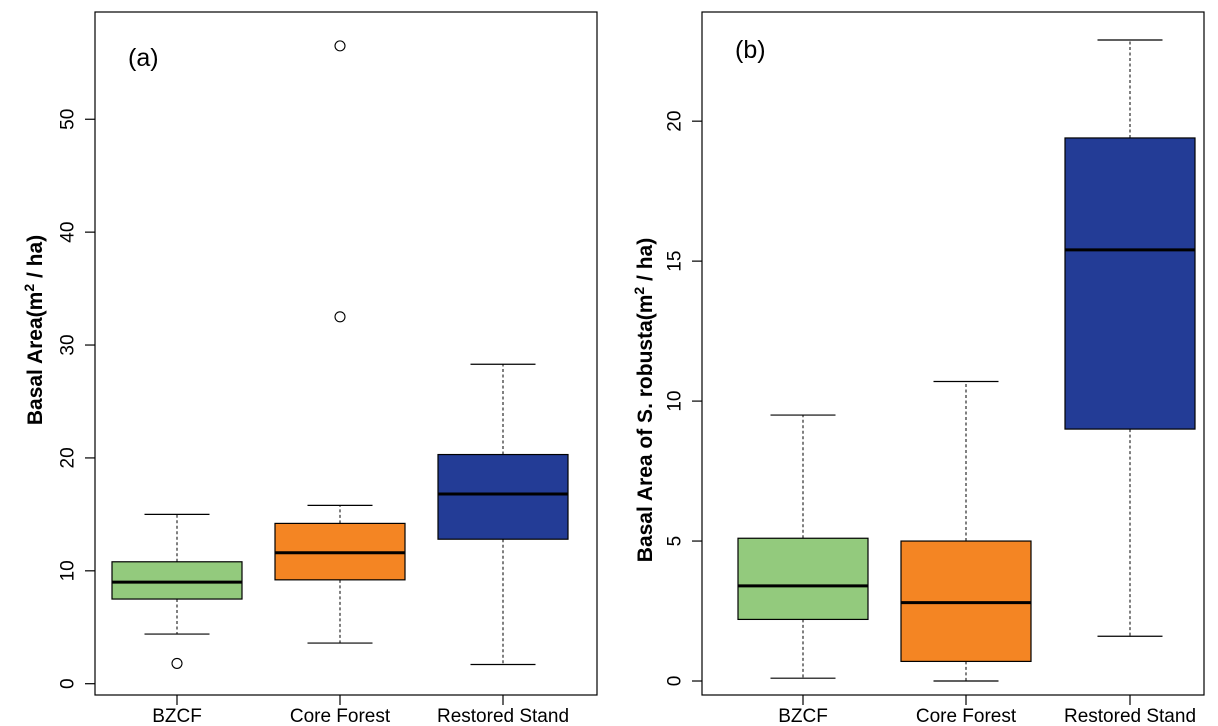  What do you see at coordinates (1130, 716) in the screenshot?
I see `x-tick-label-b-2: Restored Stand` at bounding box center [1130, 716].